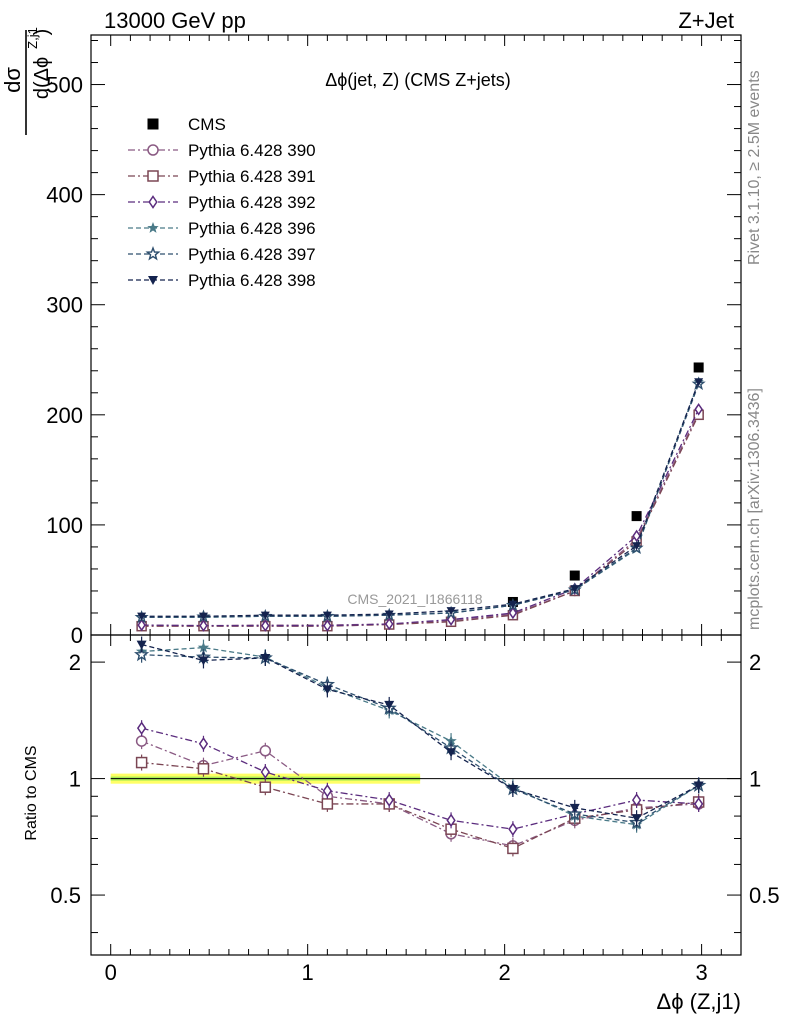 The height and width of the screenshot is (1024, 786). What do you see at coordinates (207, 124) in the screenshot?
I see `legend-label-0: CMS` at bounding box center [207, 124].